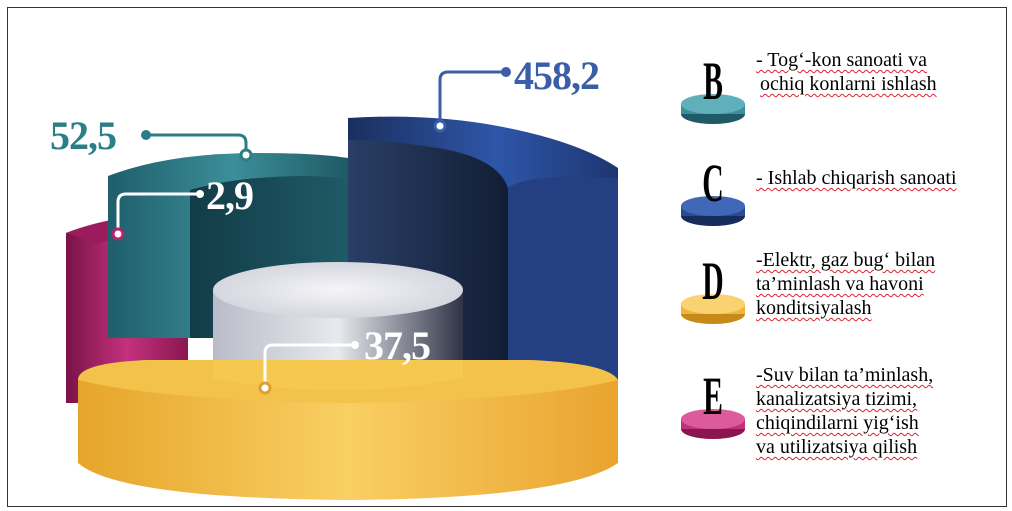 This screenshot has height=511, width=1012. Describe the element at coordinates (83, 135) in the screenshot. I see `value-label-b: 52,5` at that location.